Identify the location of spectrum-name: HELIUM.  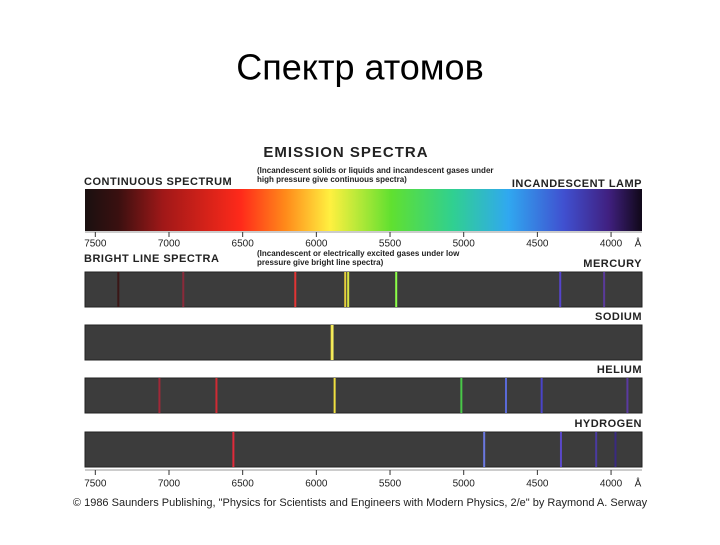
(619, 370).